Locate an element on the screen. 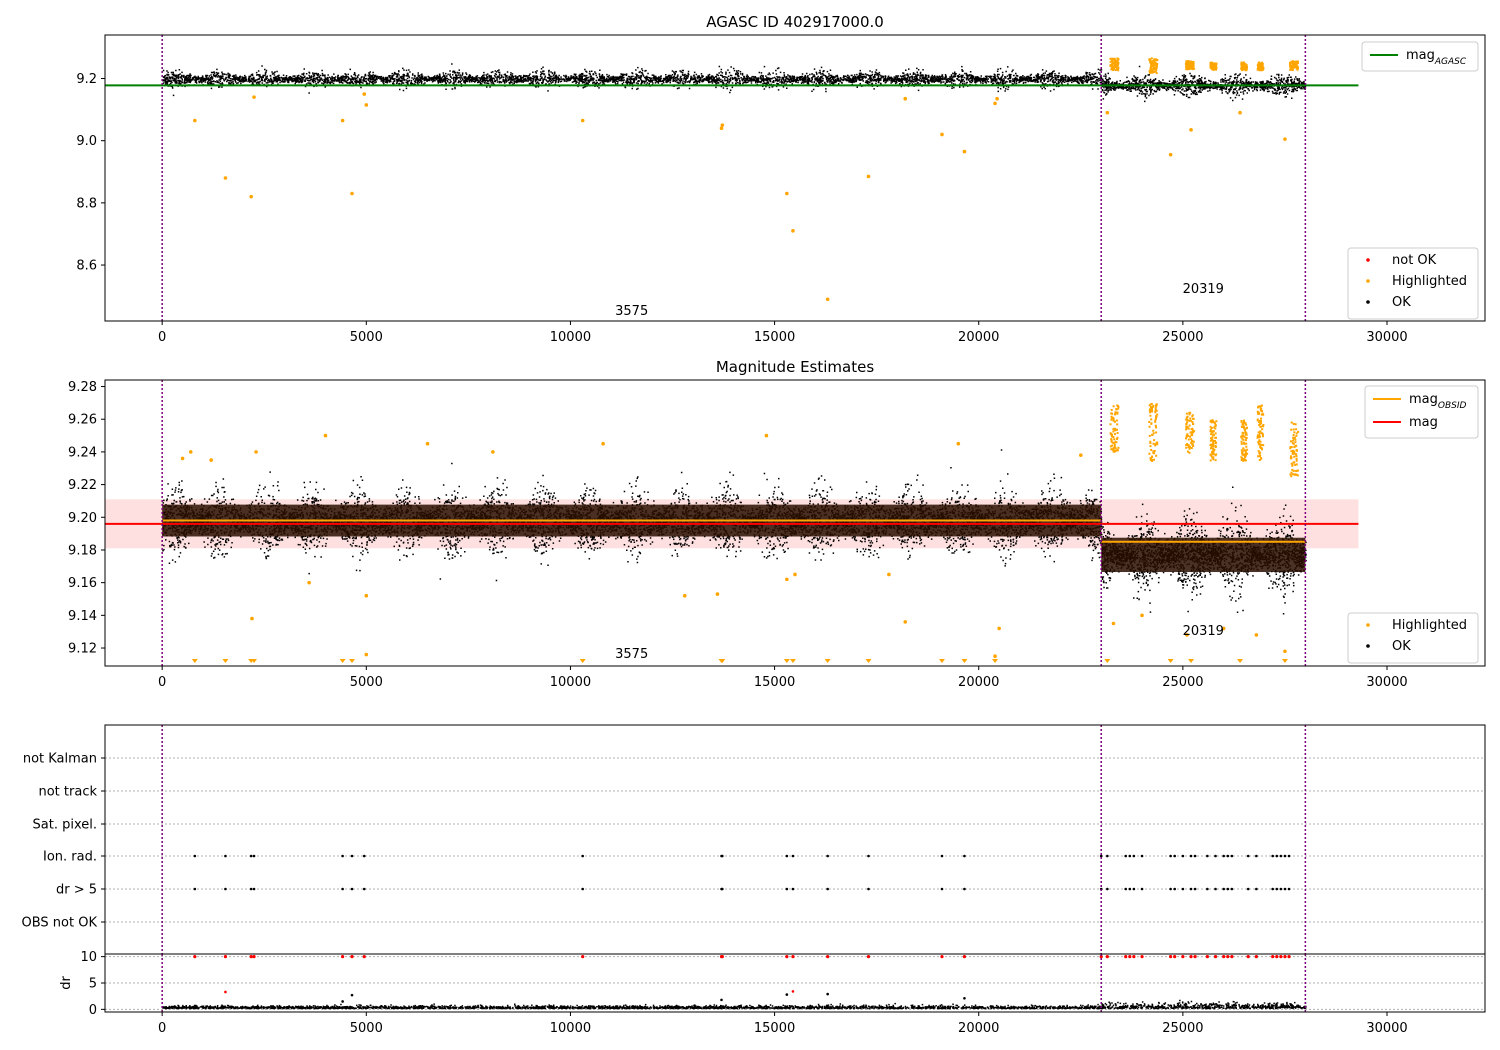 This screenshot has width=1500, height=1050. category-label: dr > 5 is located at coordinates (76, 890).